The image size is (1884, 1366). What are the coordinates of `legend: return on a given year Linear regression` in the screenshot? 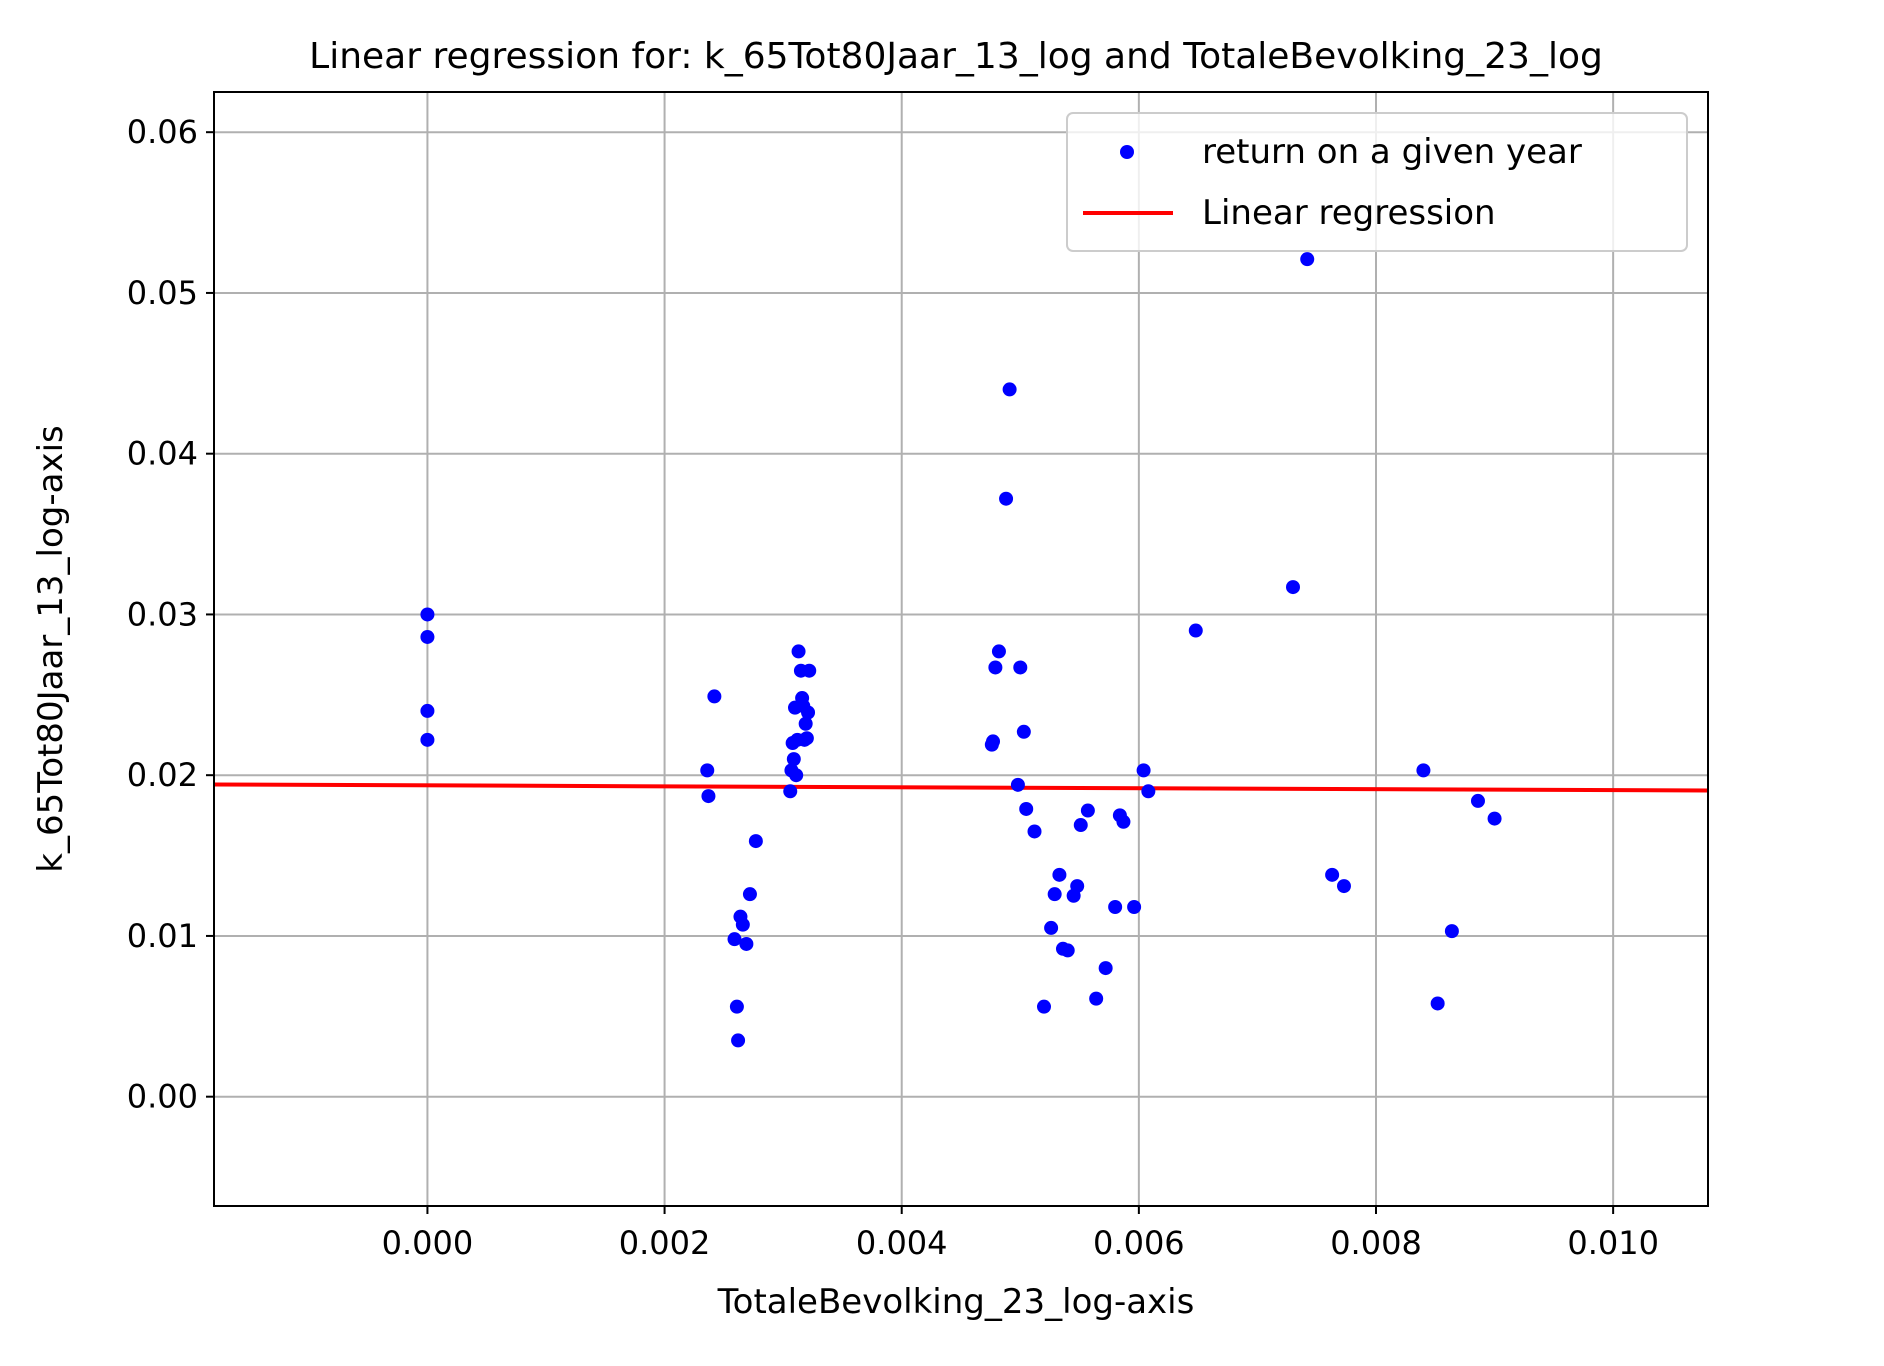 It's located at (1377, 182).